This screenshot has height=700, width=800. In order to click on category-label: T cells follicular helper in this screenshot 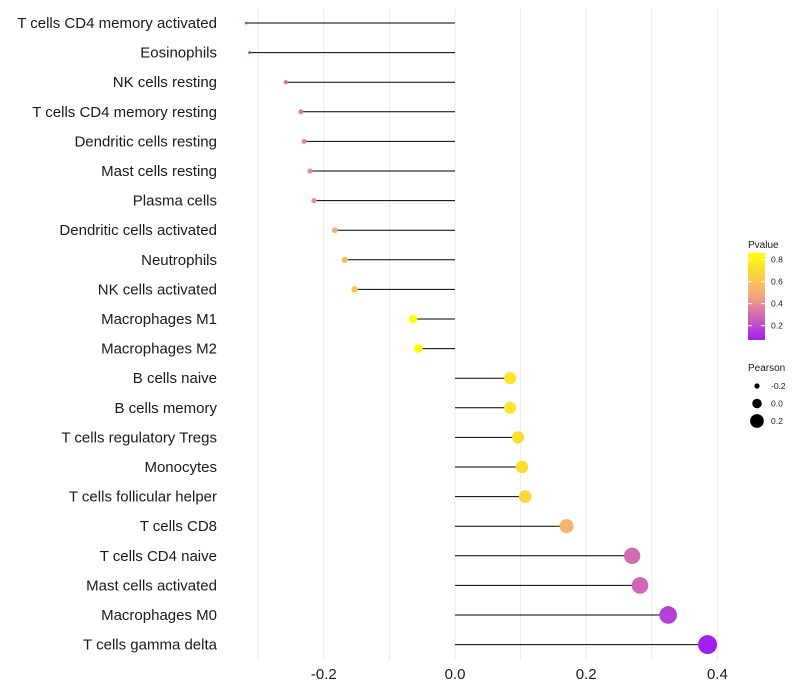, I will do `click(143, 497)`.